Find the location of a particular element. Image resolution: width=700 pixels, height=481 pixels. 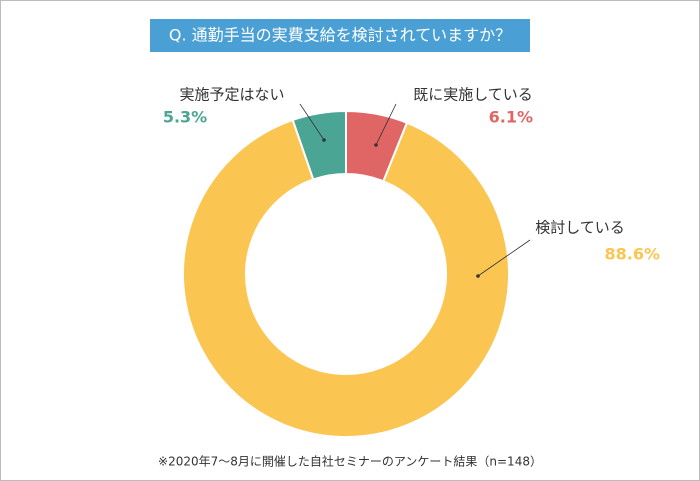

value-label: 5.3% is located at coordinates (185, 117).